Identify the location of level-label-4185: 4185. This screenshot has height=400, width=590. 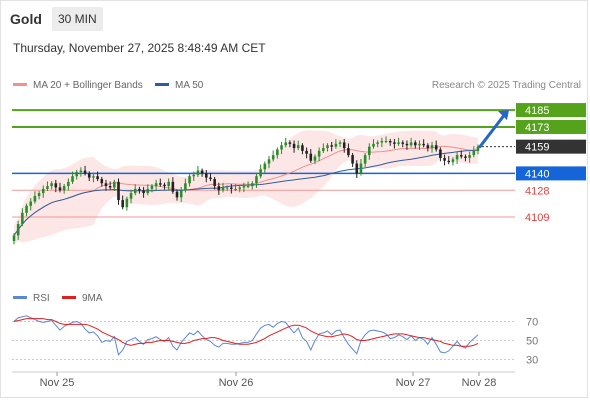
(537, 111).